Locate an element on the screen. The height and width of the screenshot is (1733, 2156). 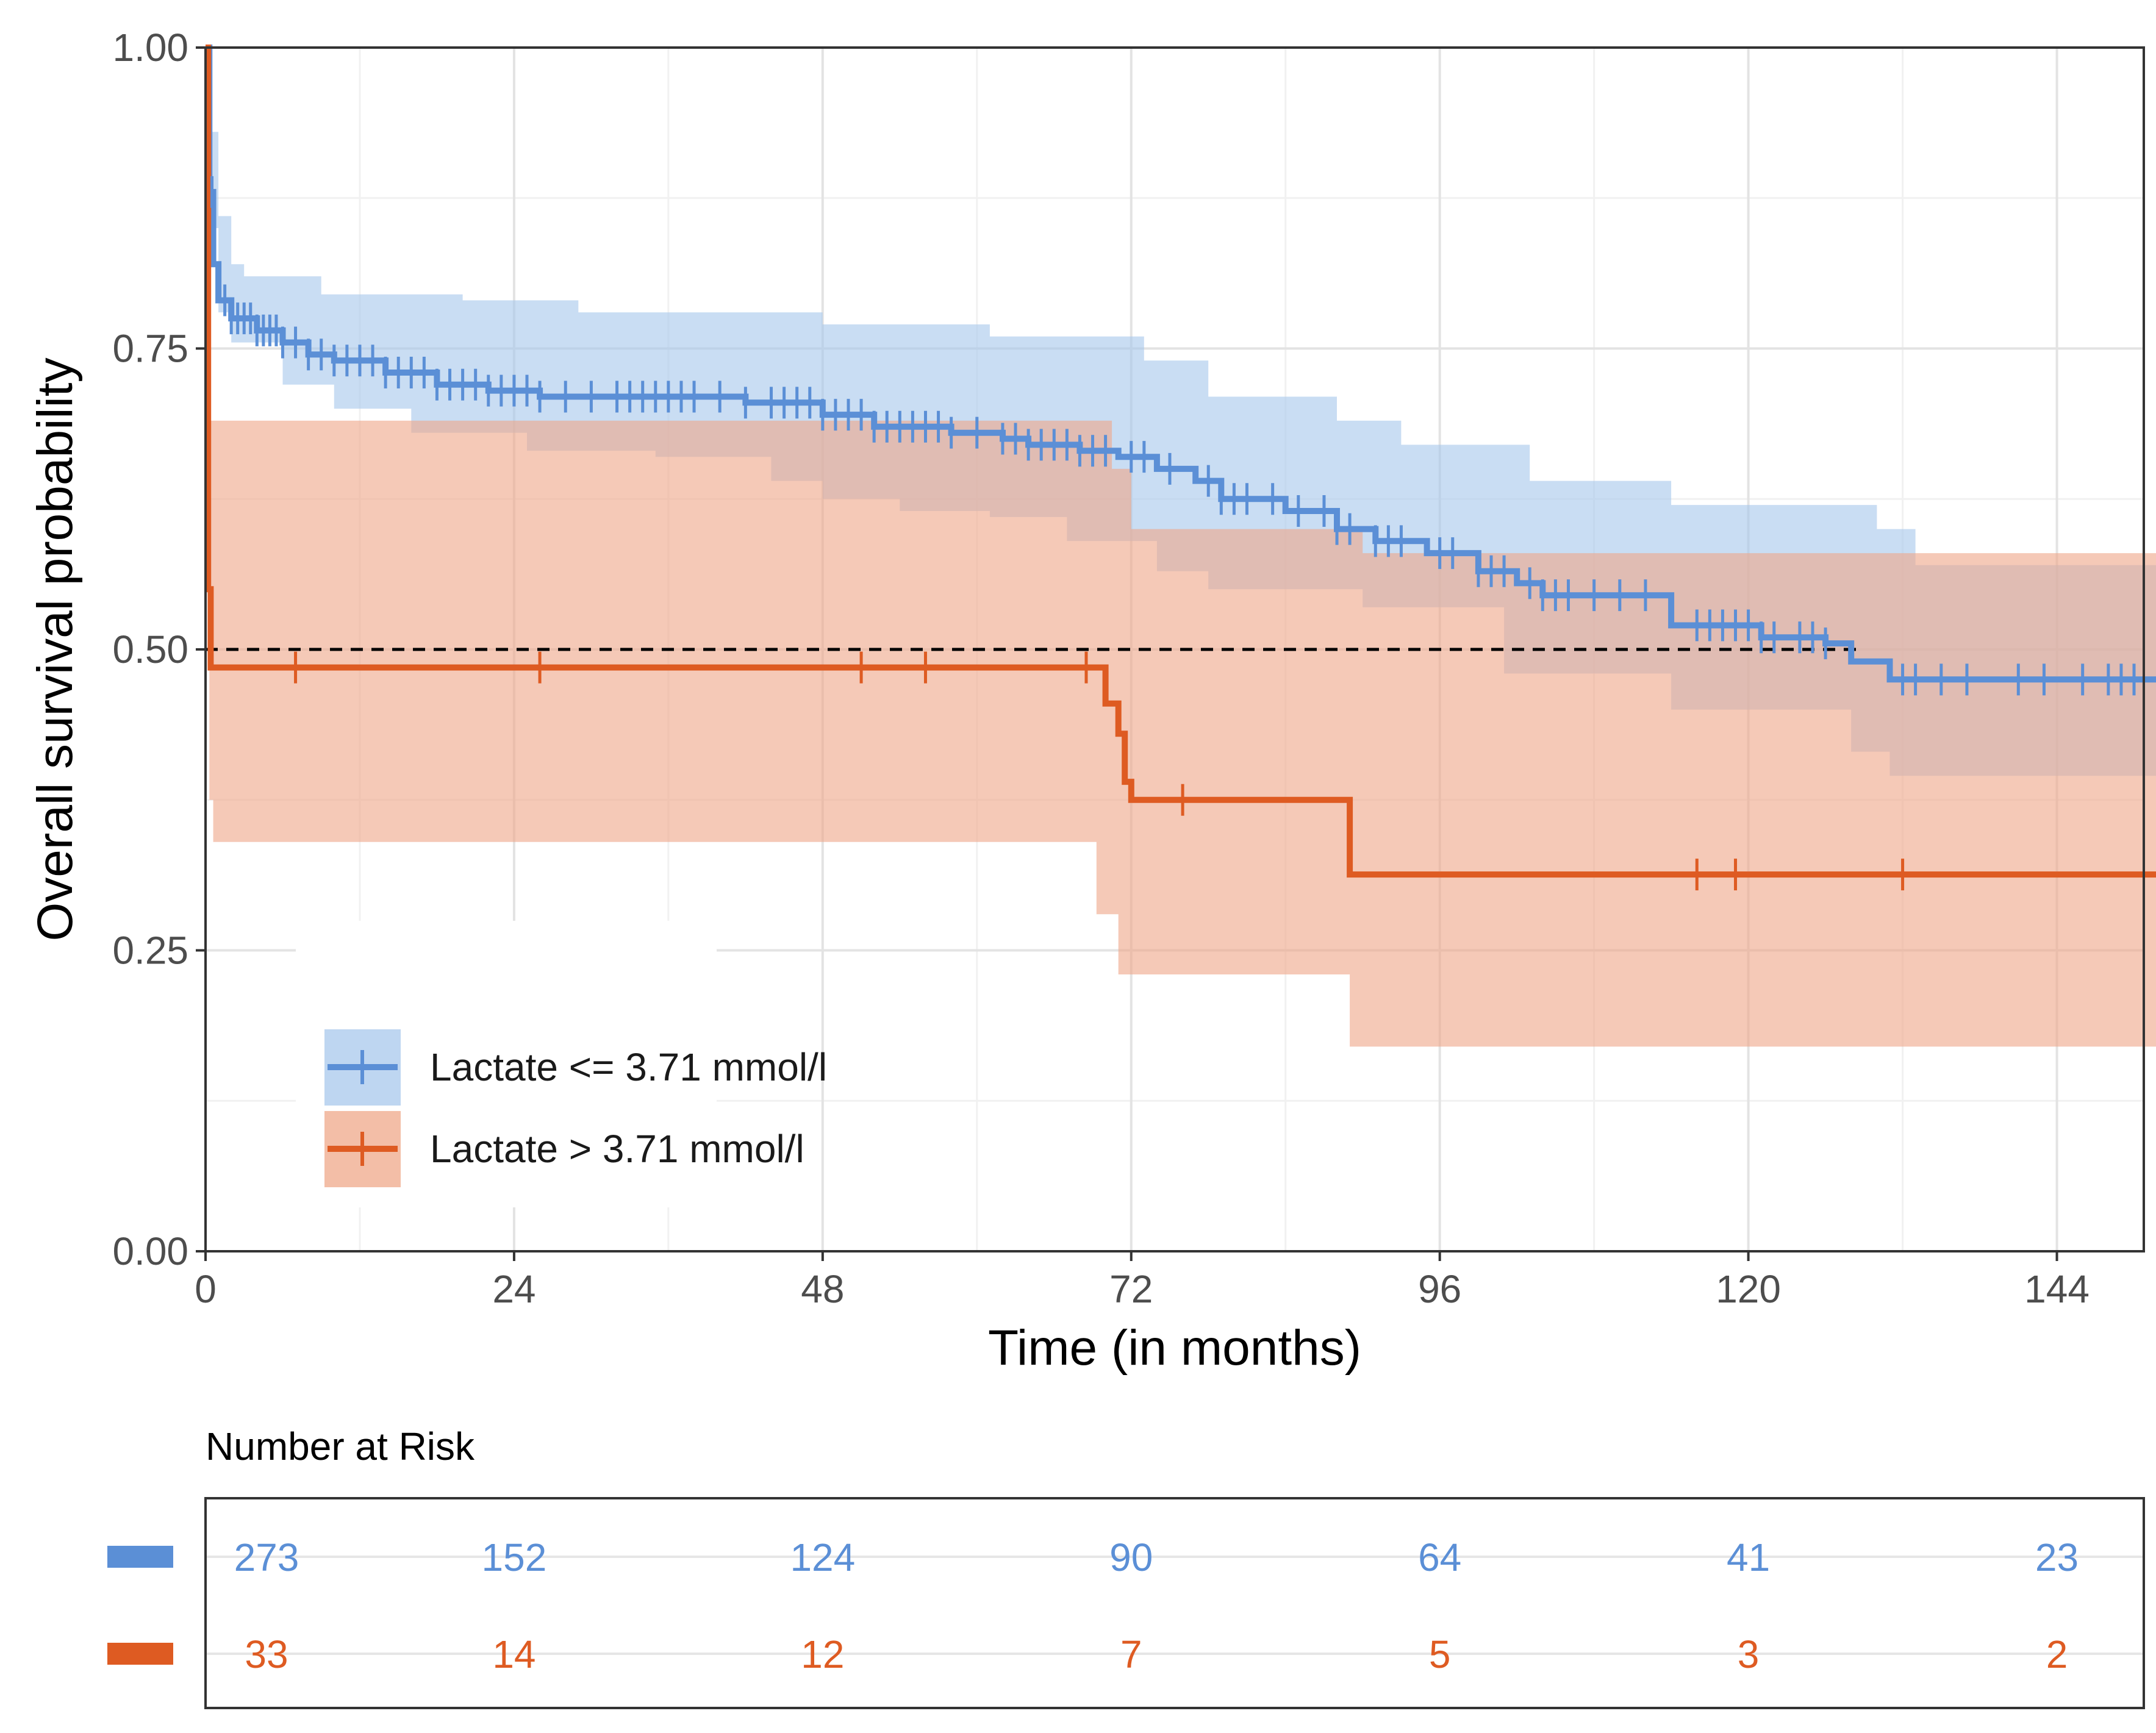
y-axis-title: Overall survival probability is located at coordinates (55, 649).